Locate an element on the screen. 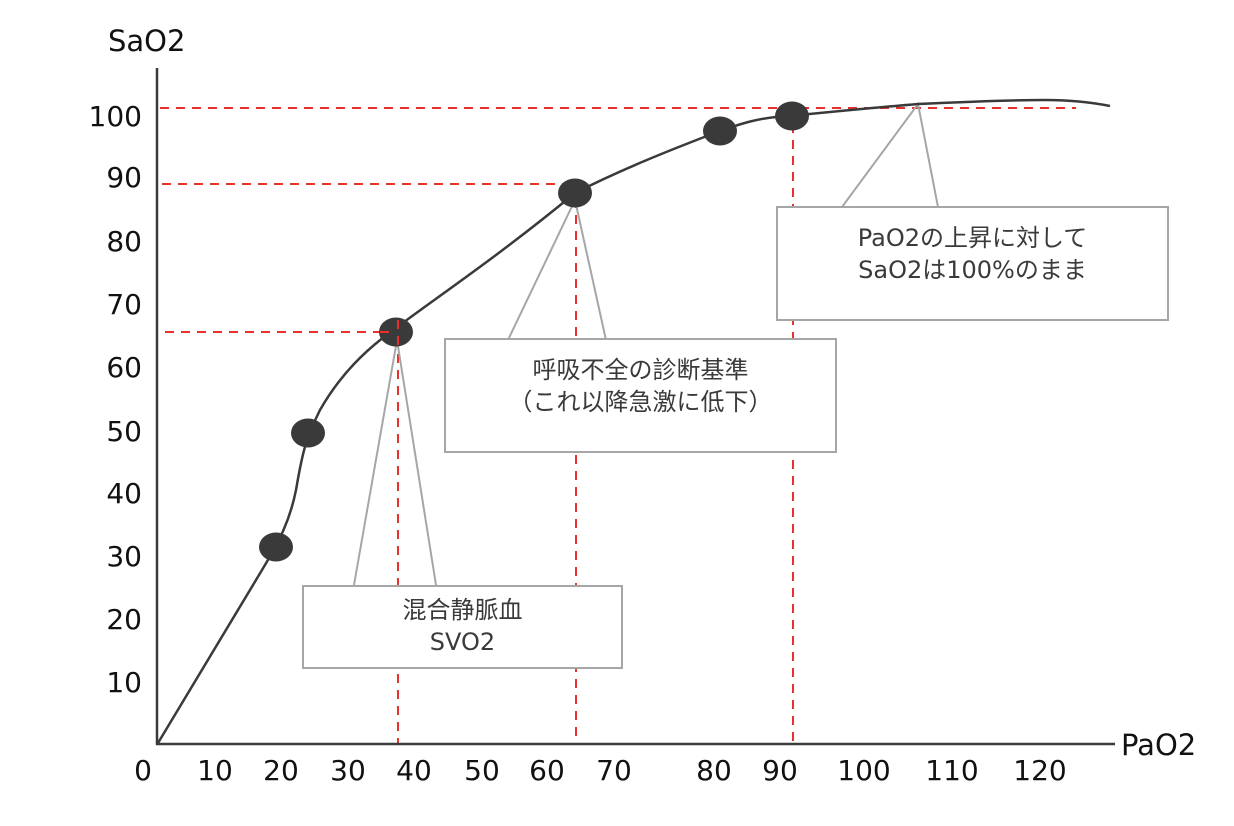 The image size is (1234, 826). pointer-criteria is located at coordinates (557, 268).